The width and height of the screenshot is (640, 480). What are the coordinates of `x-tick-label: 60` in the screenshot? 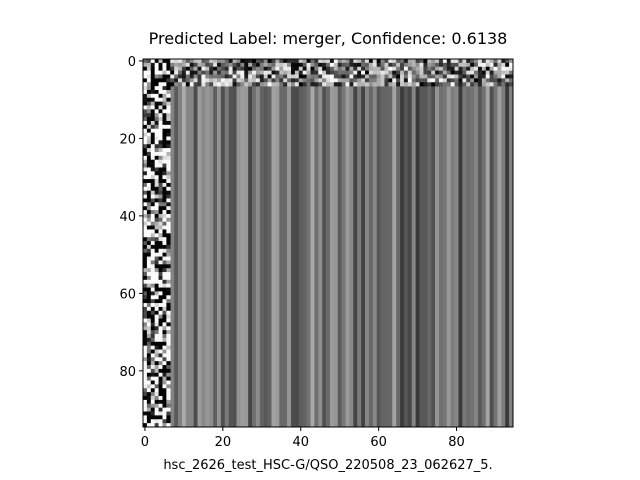 It's located at (378, 442).